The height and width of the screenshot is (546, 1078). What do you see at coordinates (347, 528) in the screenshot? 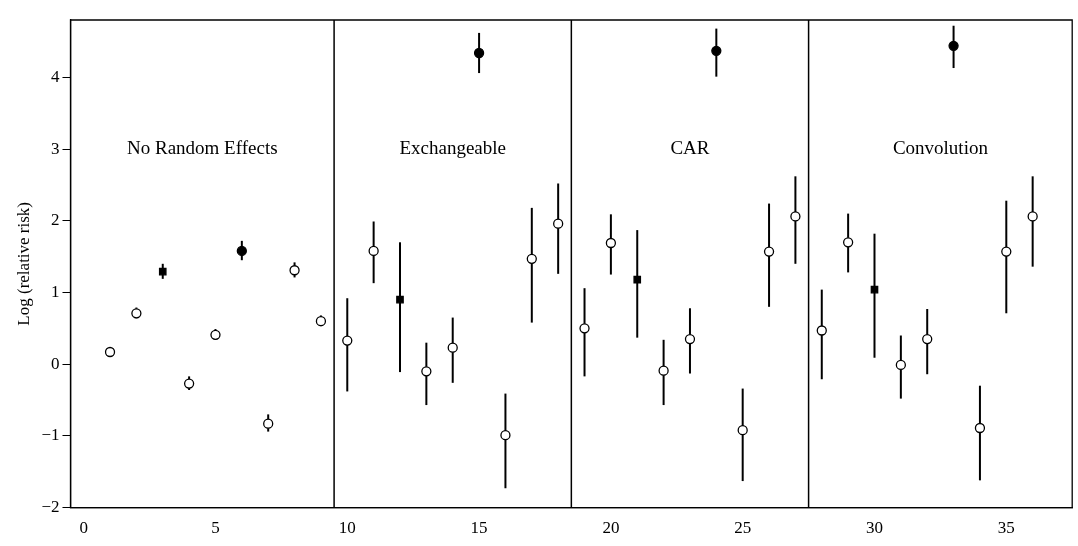
I see `x-tick-label: 10` at bounding box center [347, 528].